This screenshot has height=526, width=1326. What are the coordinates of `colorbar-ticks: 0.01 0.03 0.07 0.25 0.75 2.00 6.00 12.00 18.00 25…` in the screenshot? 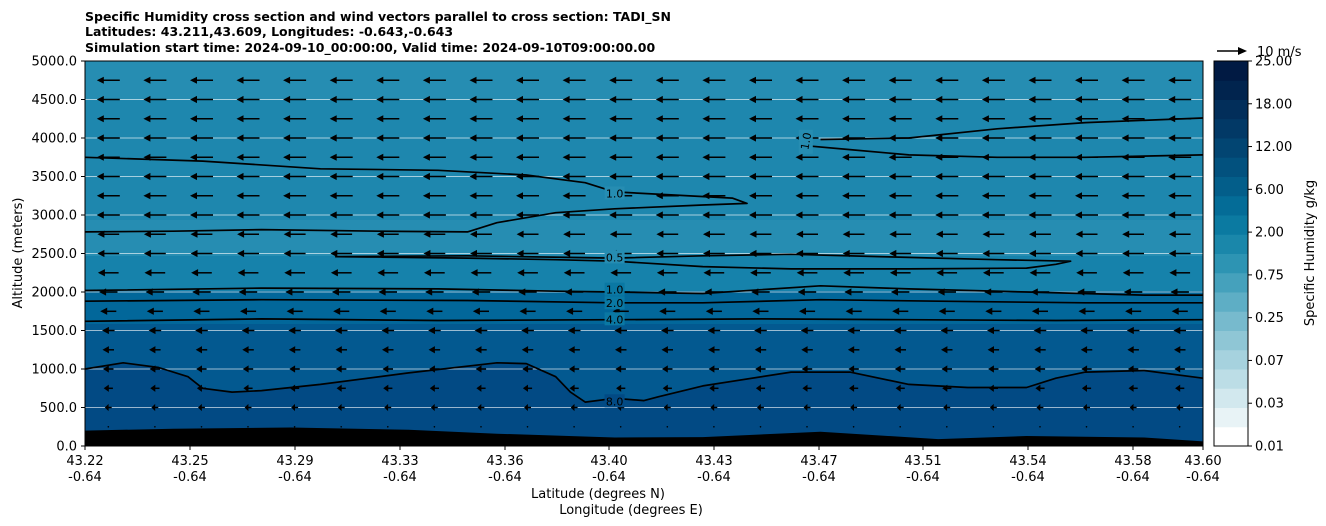 It's located at (1270, 255).